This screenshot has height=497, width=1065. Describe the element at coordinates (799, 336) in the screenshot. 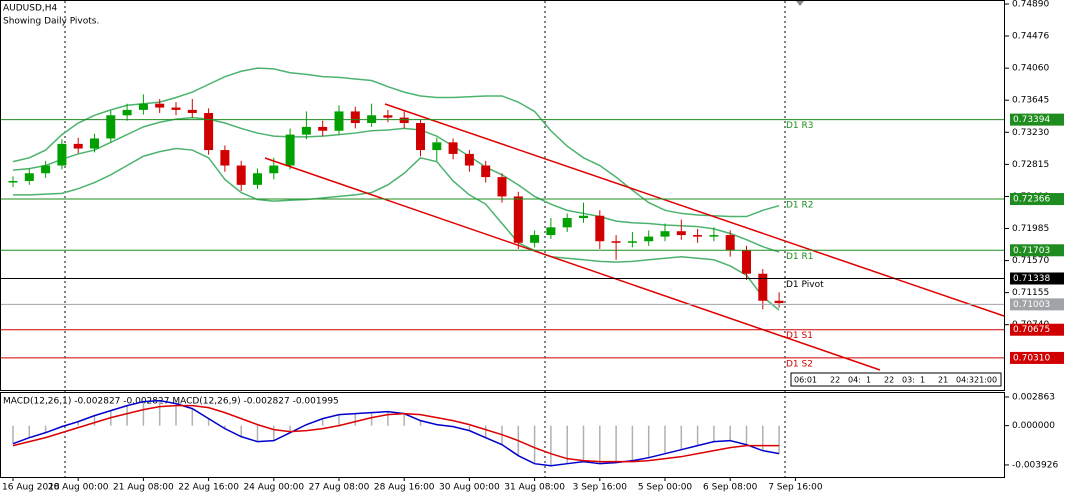

I see `pivot-name: D1 S1` at that location.